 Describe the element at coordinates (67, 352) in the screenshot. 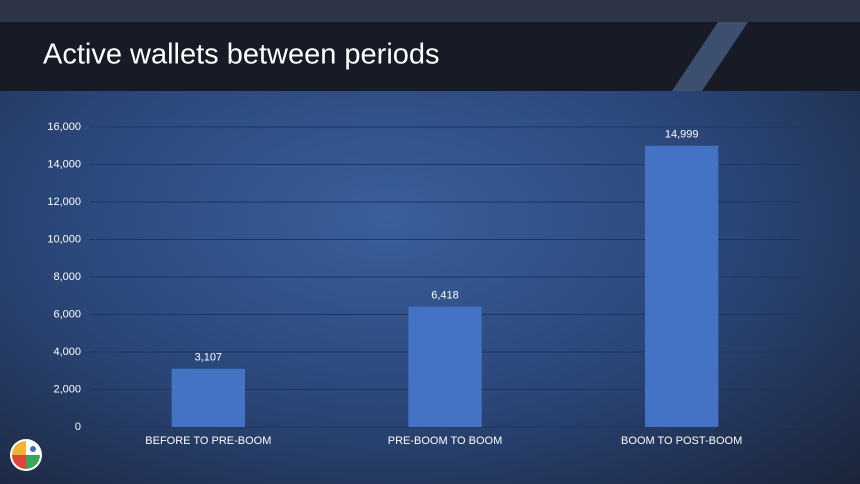

I see `y-tick-label: 4,000` at that location.